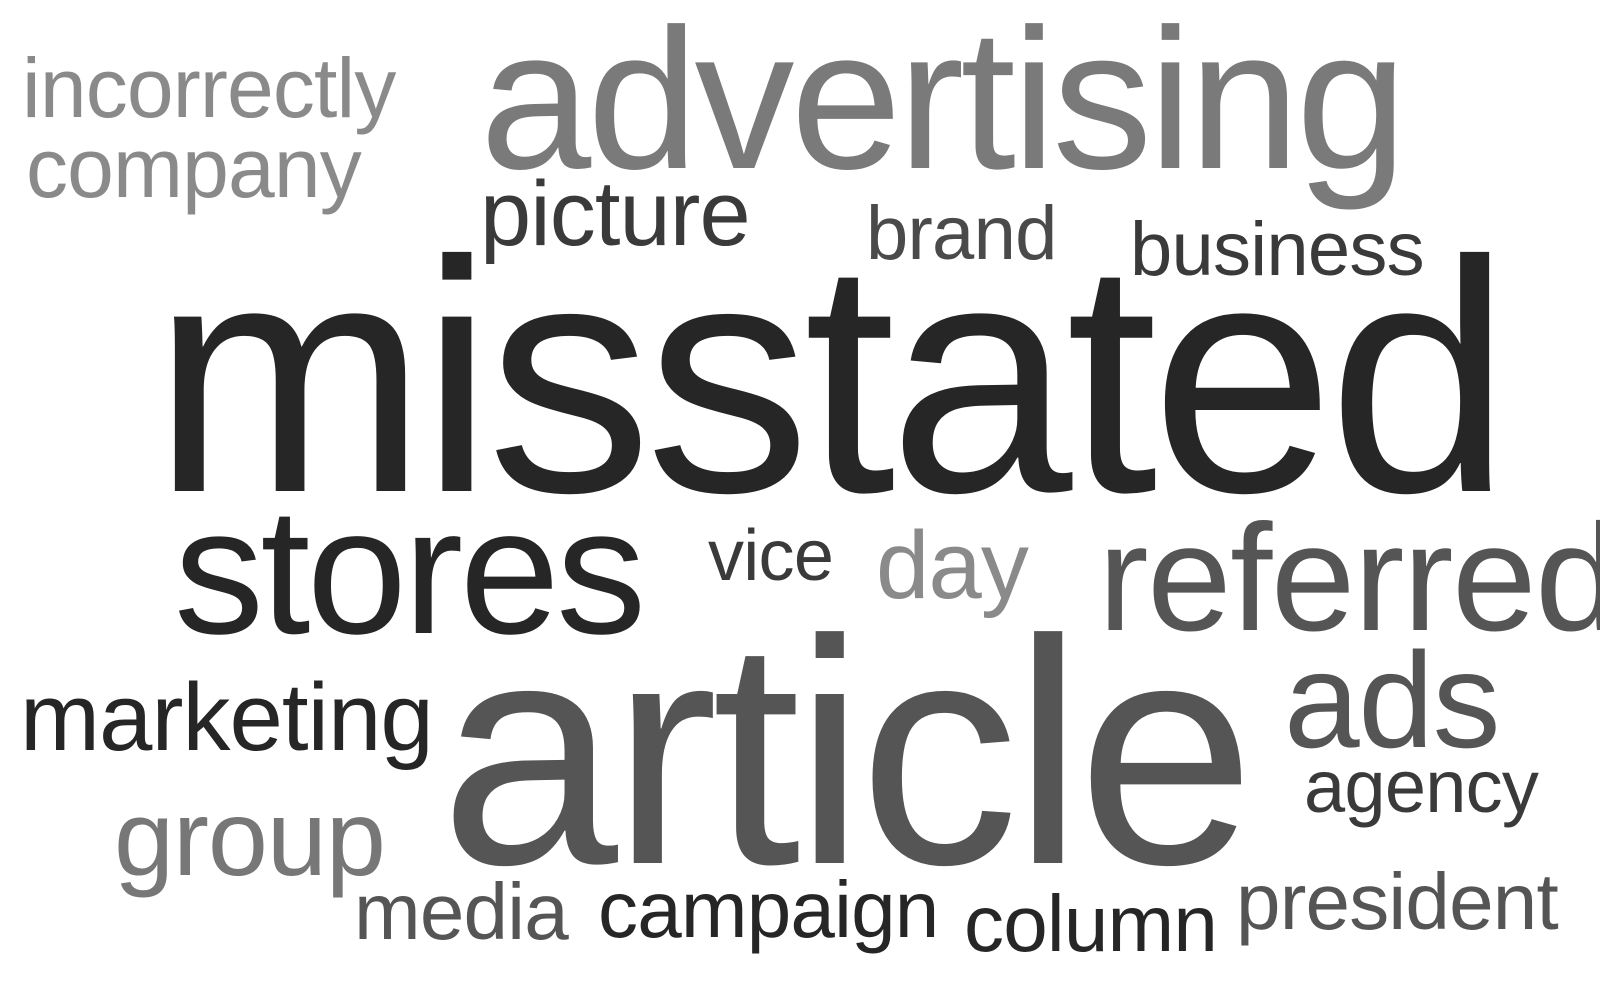 The width and height of the screenshot is (1600, 1000). I want to click on word-agency: agency, so click(1421, 786).